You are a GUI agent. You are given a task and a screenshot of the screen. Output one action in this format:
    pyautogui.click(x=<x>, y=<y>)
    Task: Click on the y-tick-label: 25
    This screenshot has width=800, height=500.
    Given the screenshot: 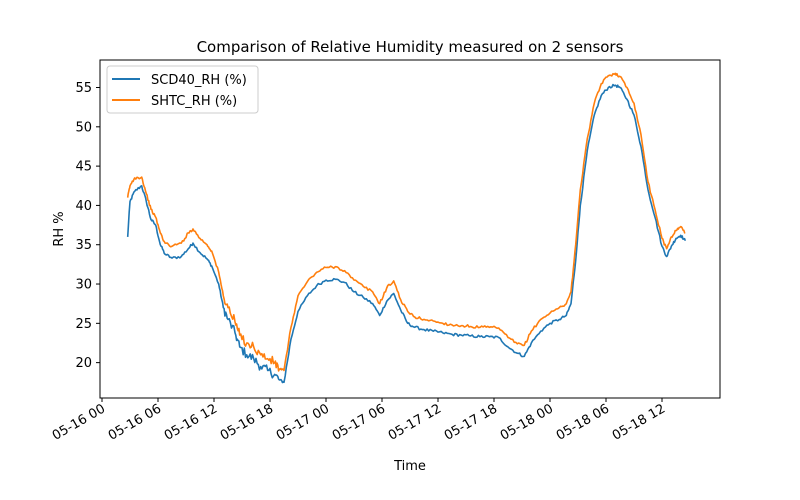 What is the action you would take?
    pyautogui.click(x=83, y=324)
    